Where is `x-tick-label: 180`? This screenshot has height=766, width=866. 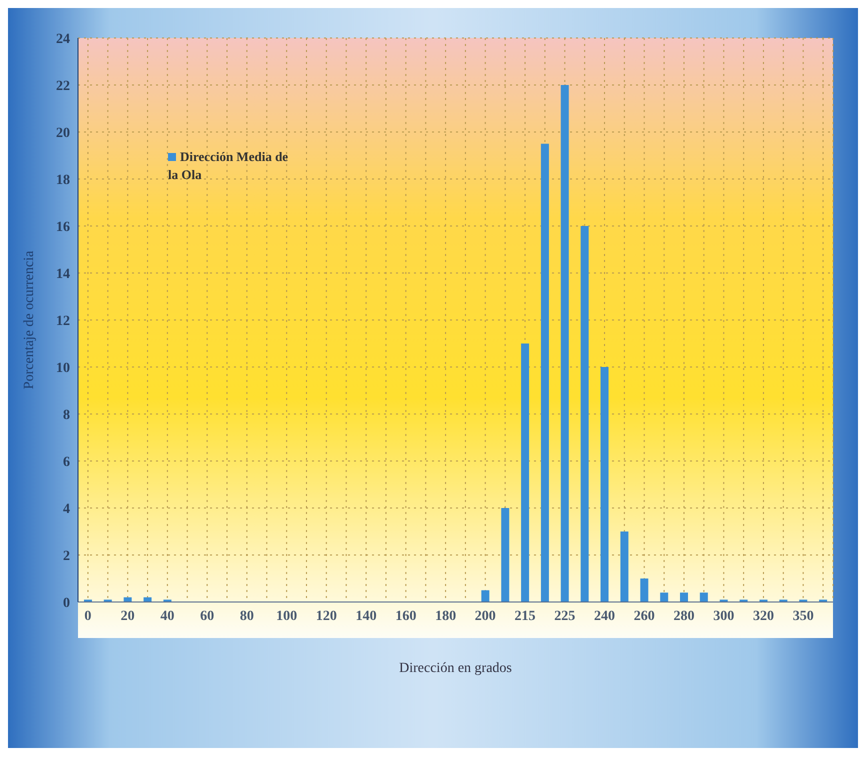 x-tick-label: 180 is located at coordinates (445, 616).